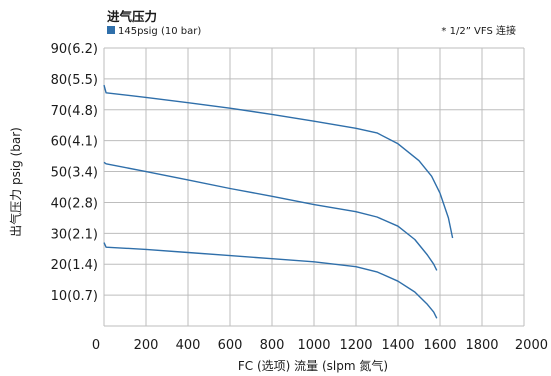 This screenshot has width=551, height=376. I want to click on y-tick-label: 50(3.4), so click(74, 173).